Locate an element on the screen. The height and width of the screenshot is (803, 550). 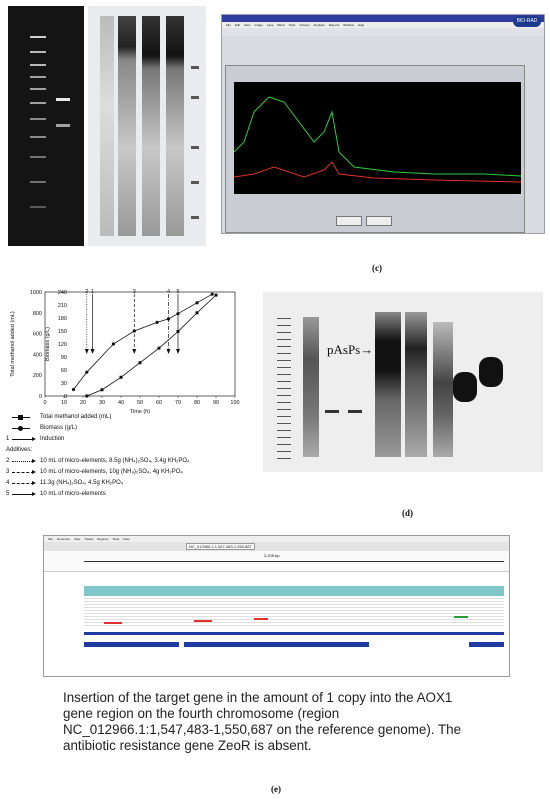
span-label: 3,205 bp is located at coordinates (272, 555).